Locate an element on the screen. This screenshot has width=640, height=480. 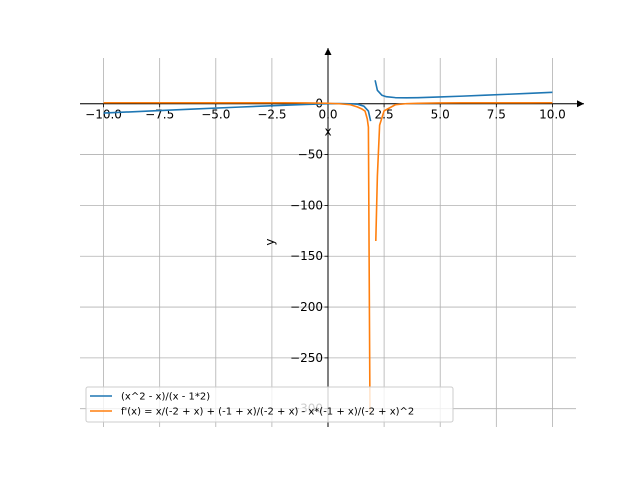
series-1-line is located at coordinates (464, 171).